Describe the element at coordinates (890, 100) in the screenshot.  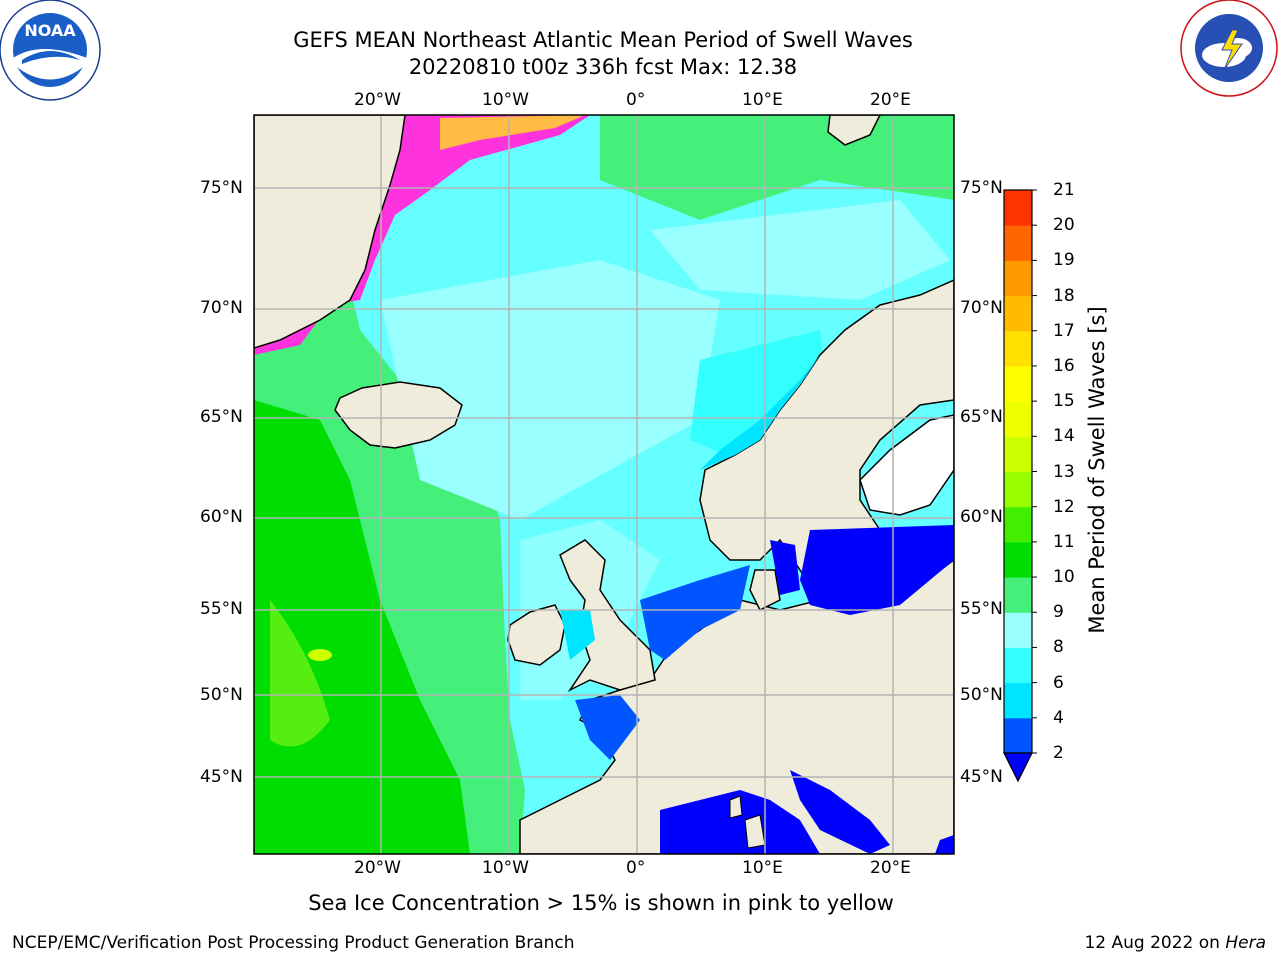
I see `lon-tick-top: 20°E` at that location.